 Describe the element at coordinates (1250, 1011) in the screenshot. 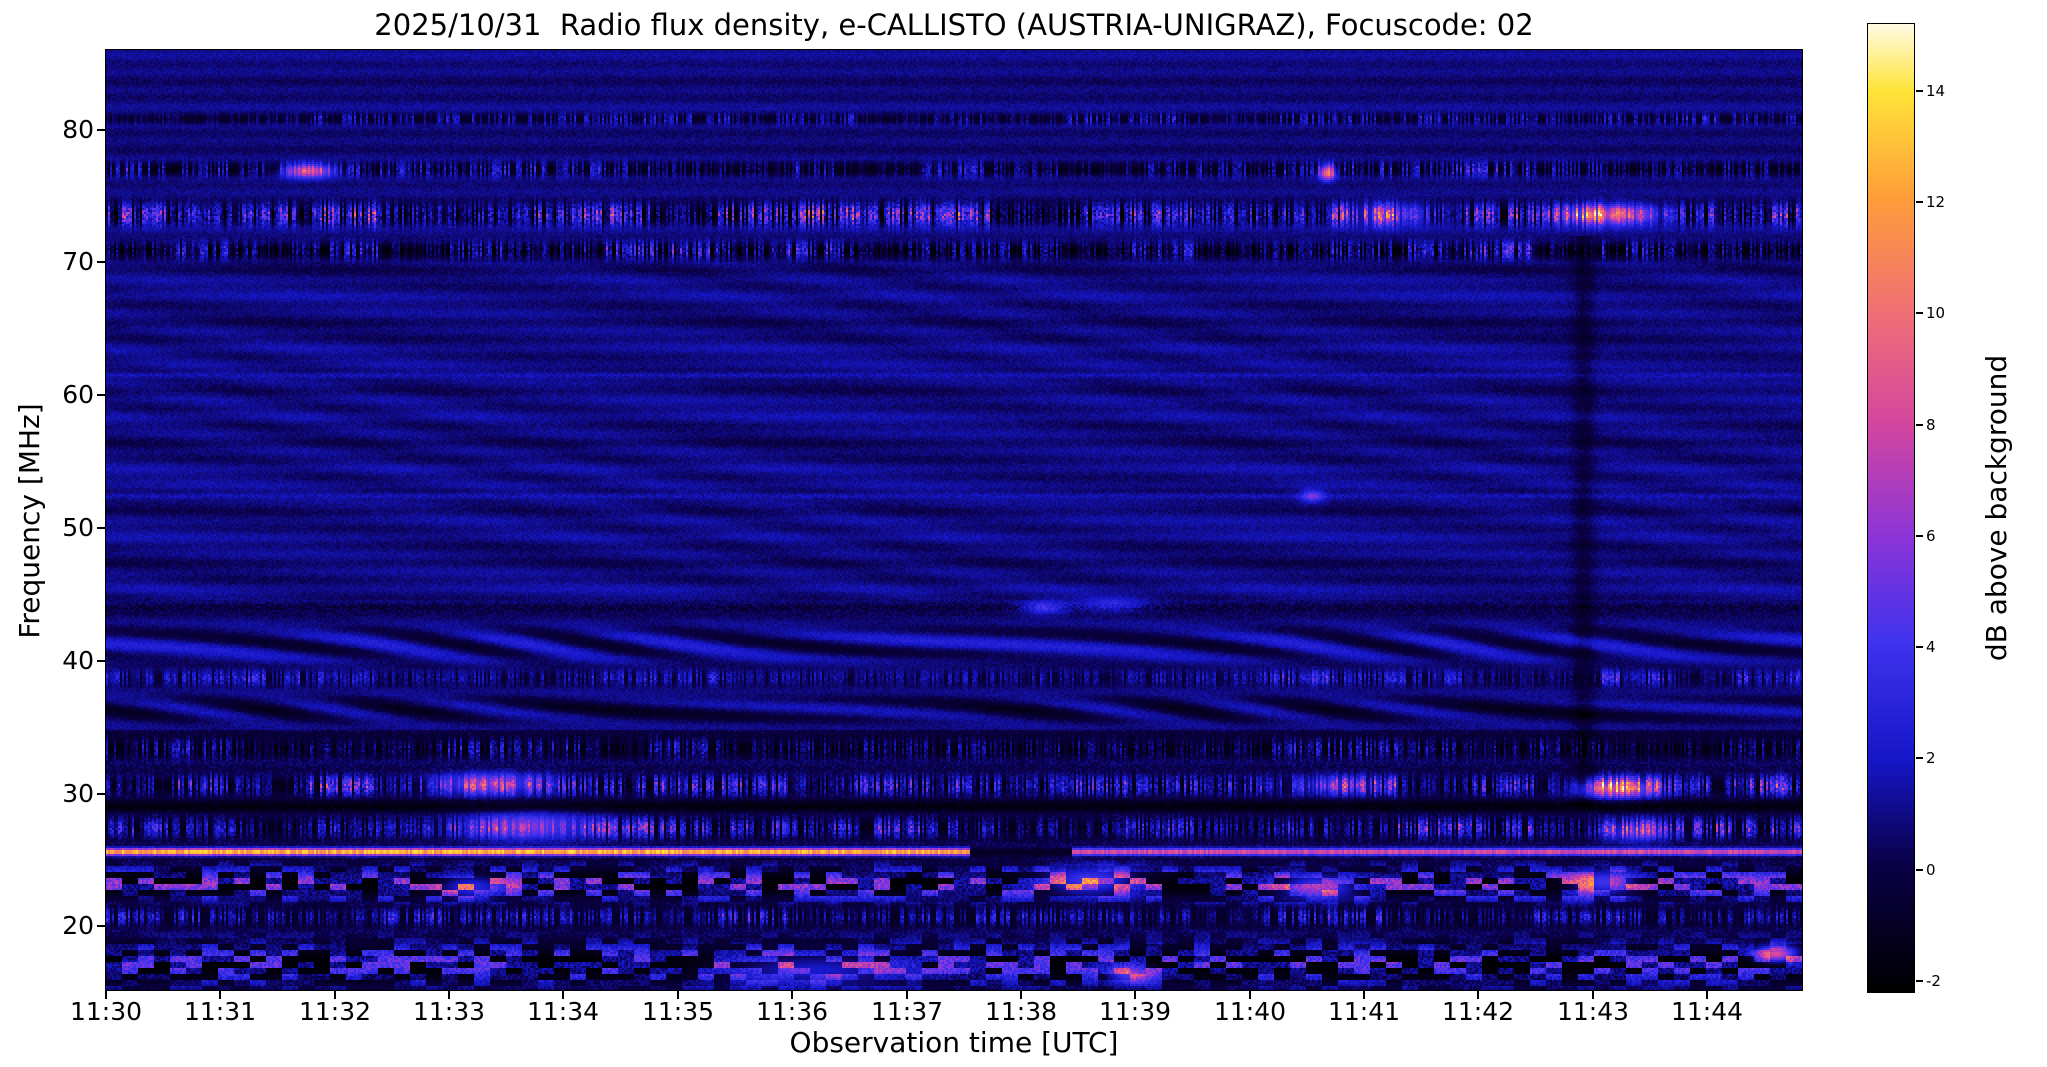

I see `x-tick-label: 11:40` at that location.